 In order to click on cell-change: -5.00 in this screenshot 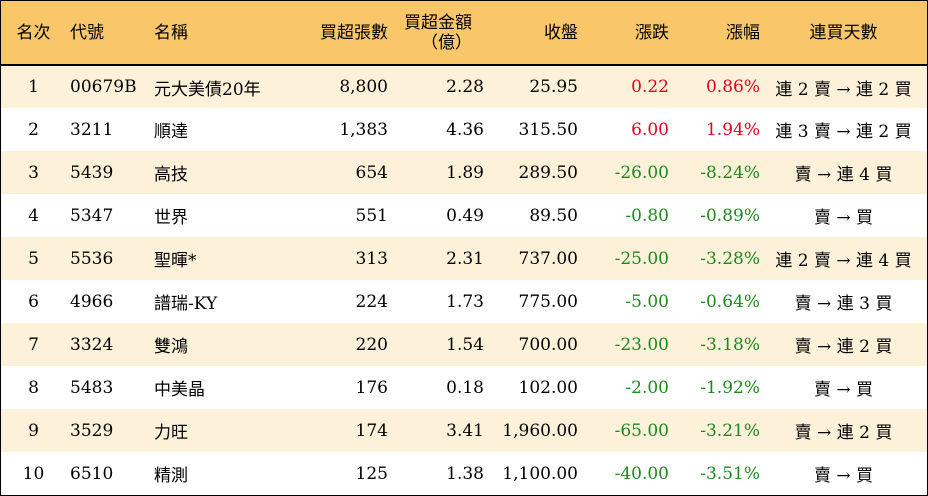, I will do `click(647, 301)`.